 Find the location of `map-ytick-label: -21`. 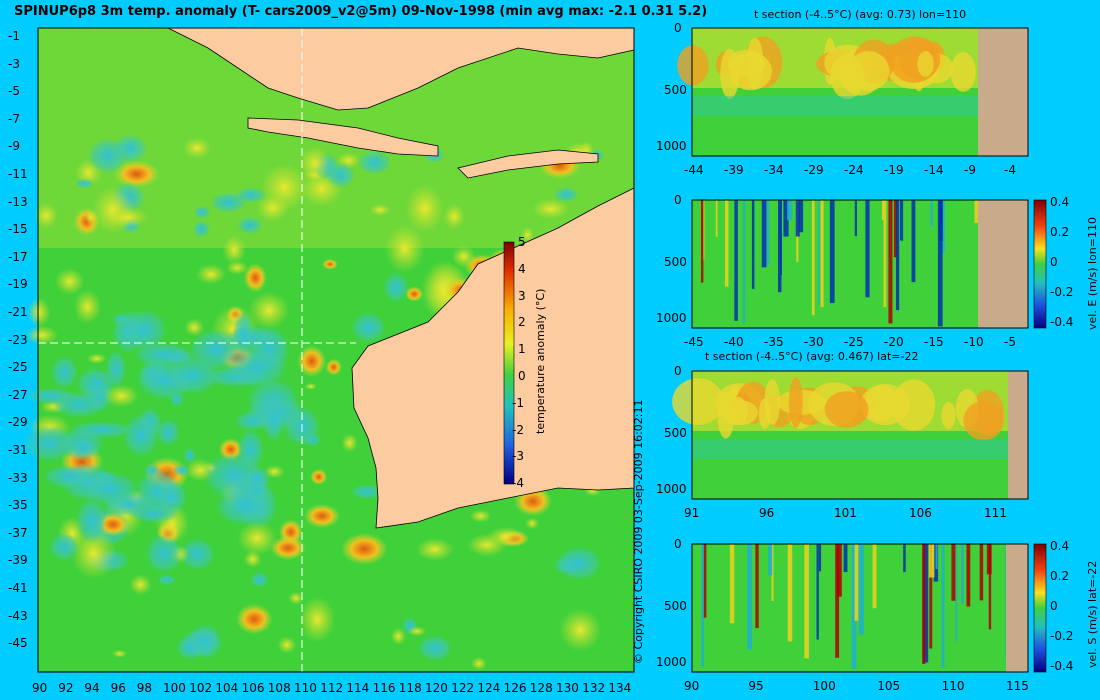

map-ytick-label: -21 is located at coordinates (18, 312).